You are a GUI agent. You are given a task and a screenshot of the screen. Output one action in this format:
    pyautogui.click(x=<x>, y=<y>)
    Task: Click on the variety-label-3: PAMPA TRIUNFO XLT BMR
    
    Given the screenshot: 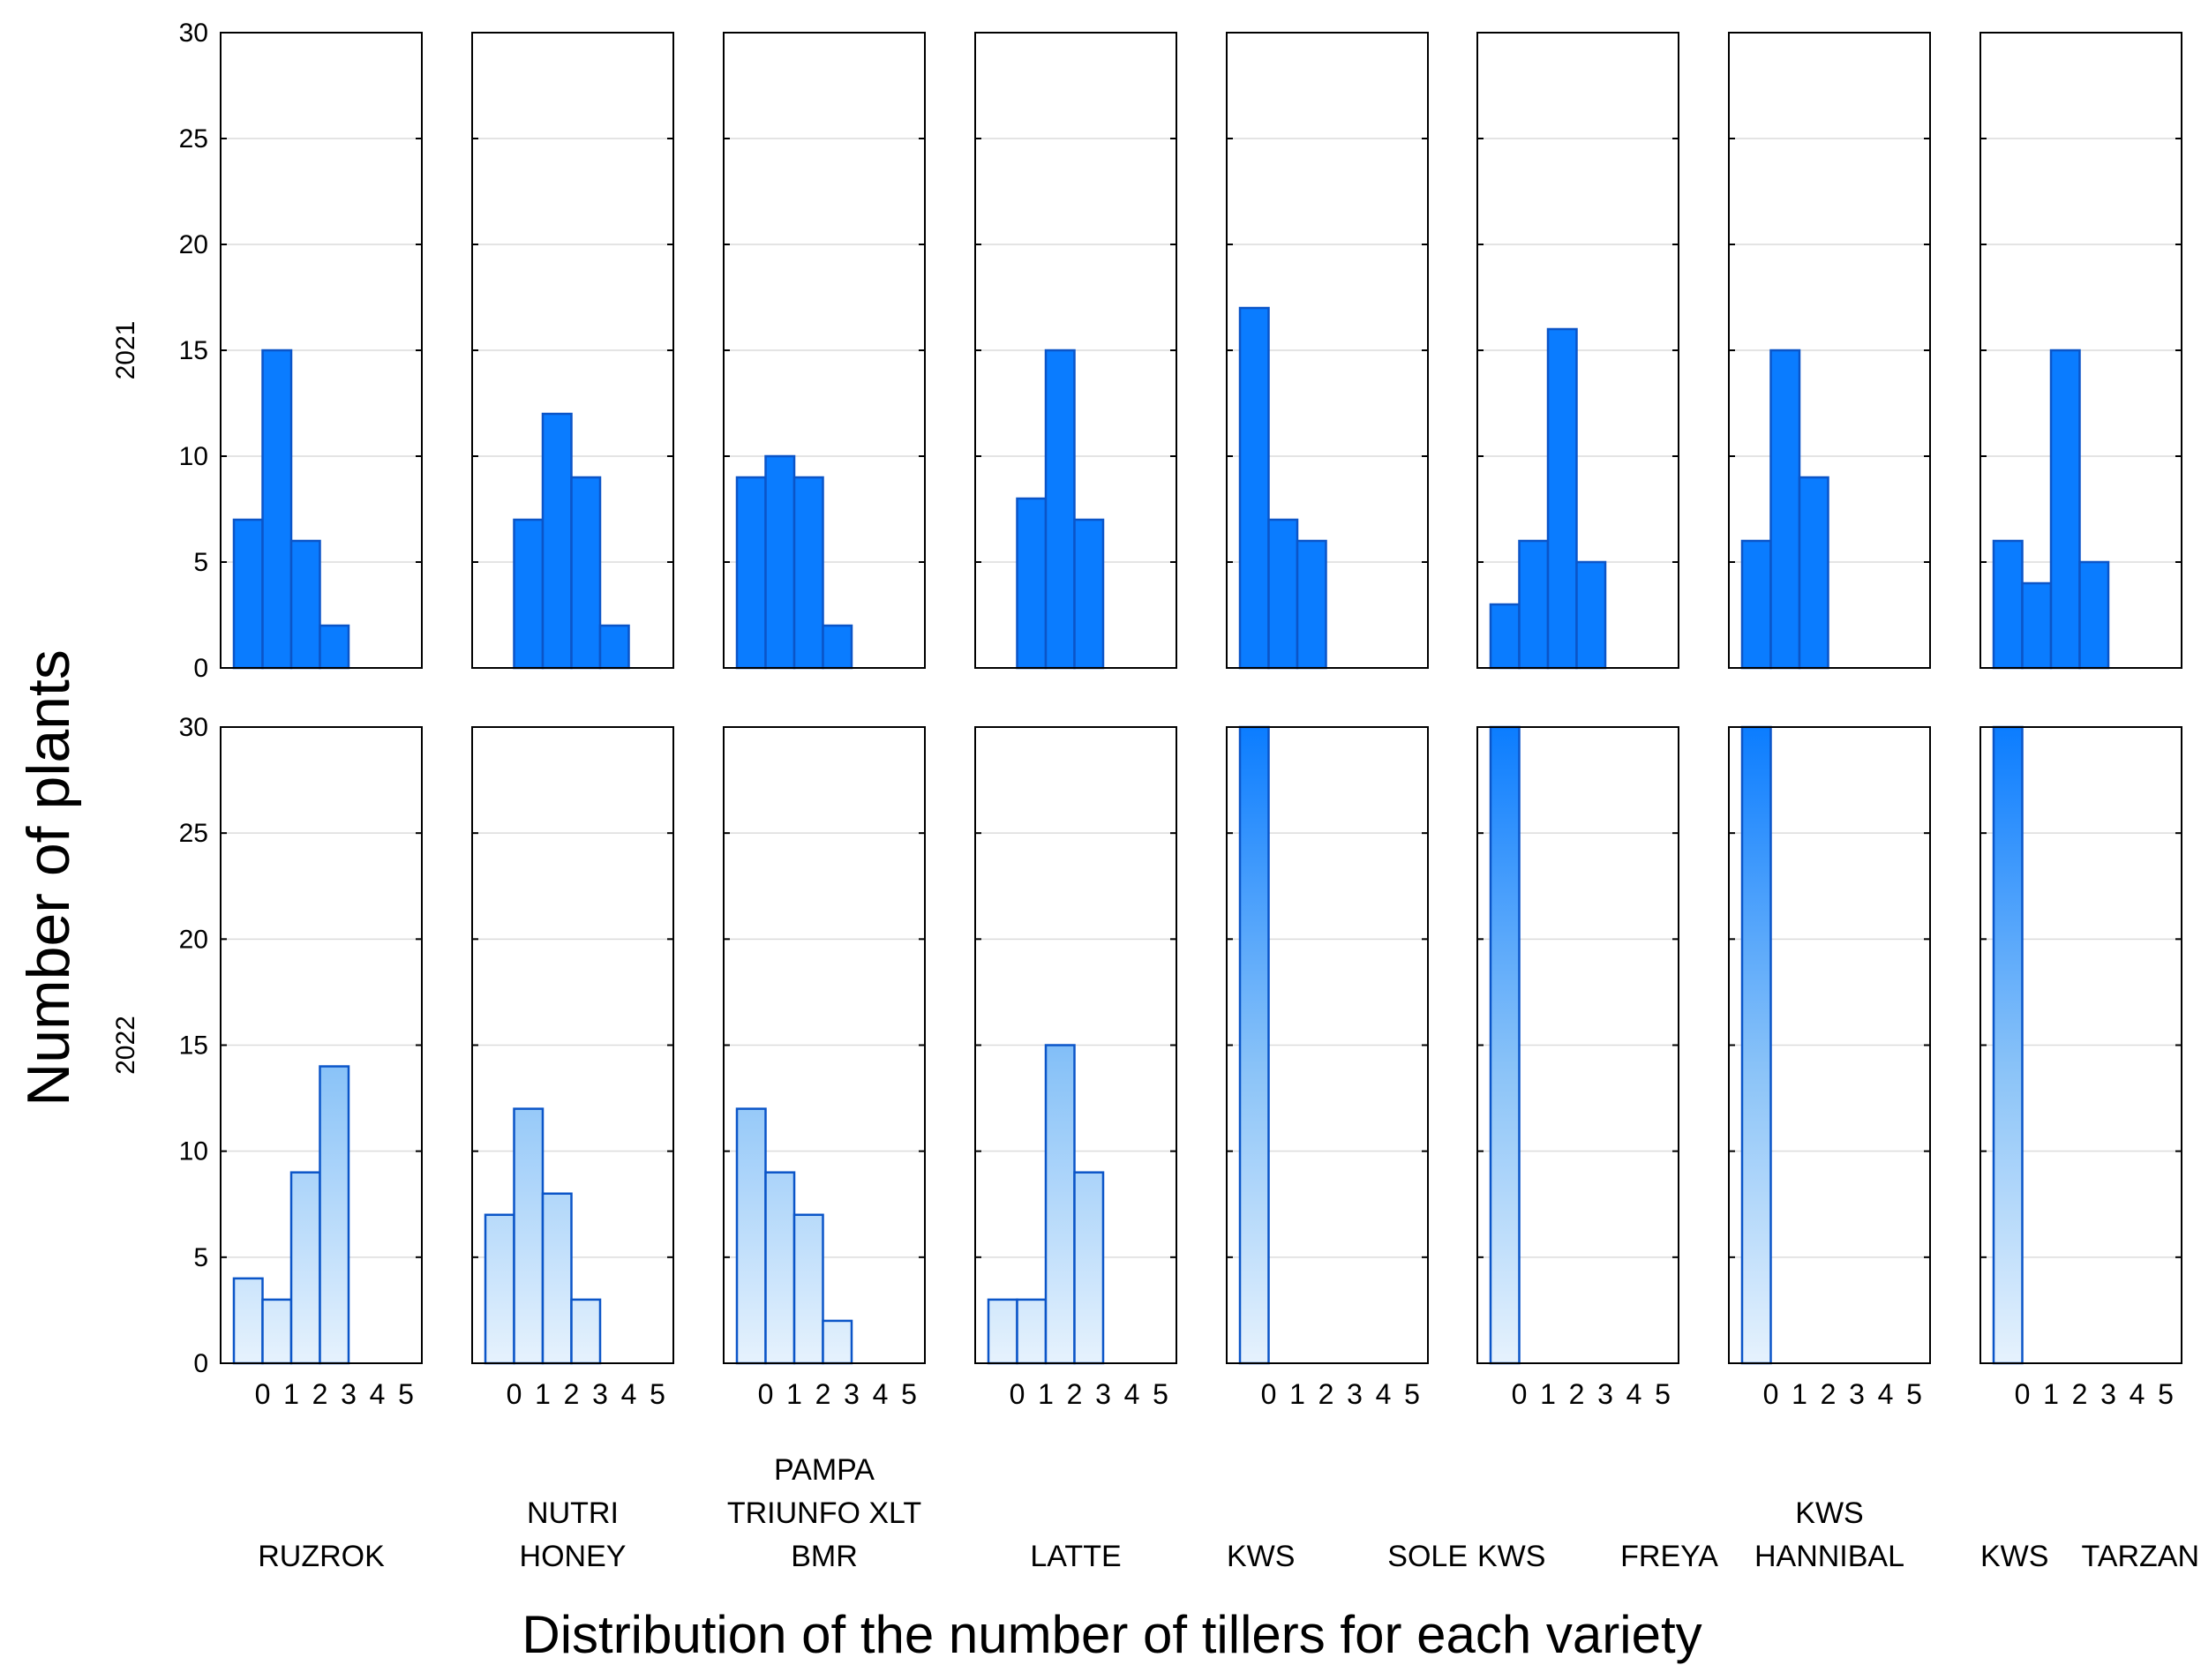 What is the action you would take?
    pyautogui.click(x=824, y=1513)
    